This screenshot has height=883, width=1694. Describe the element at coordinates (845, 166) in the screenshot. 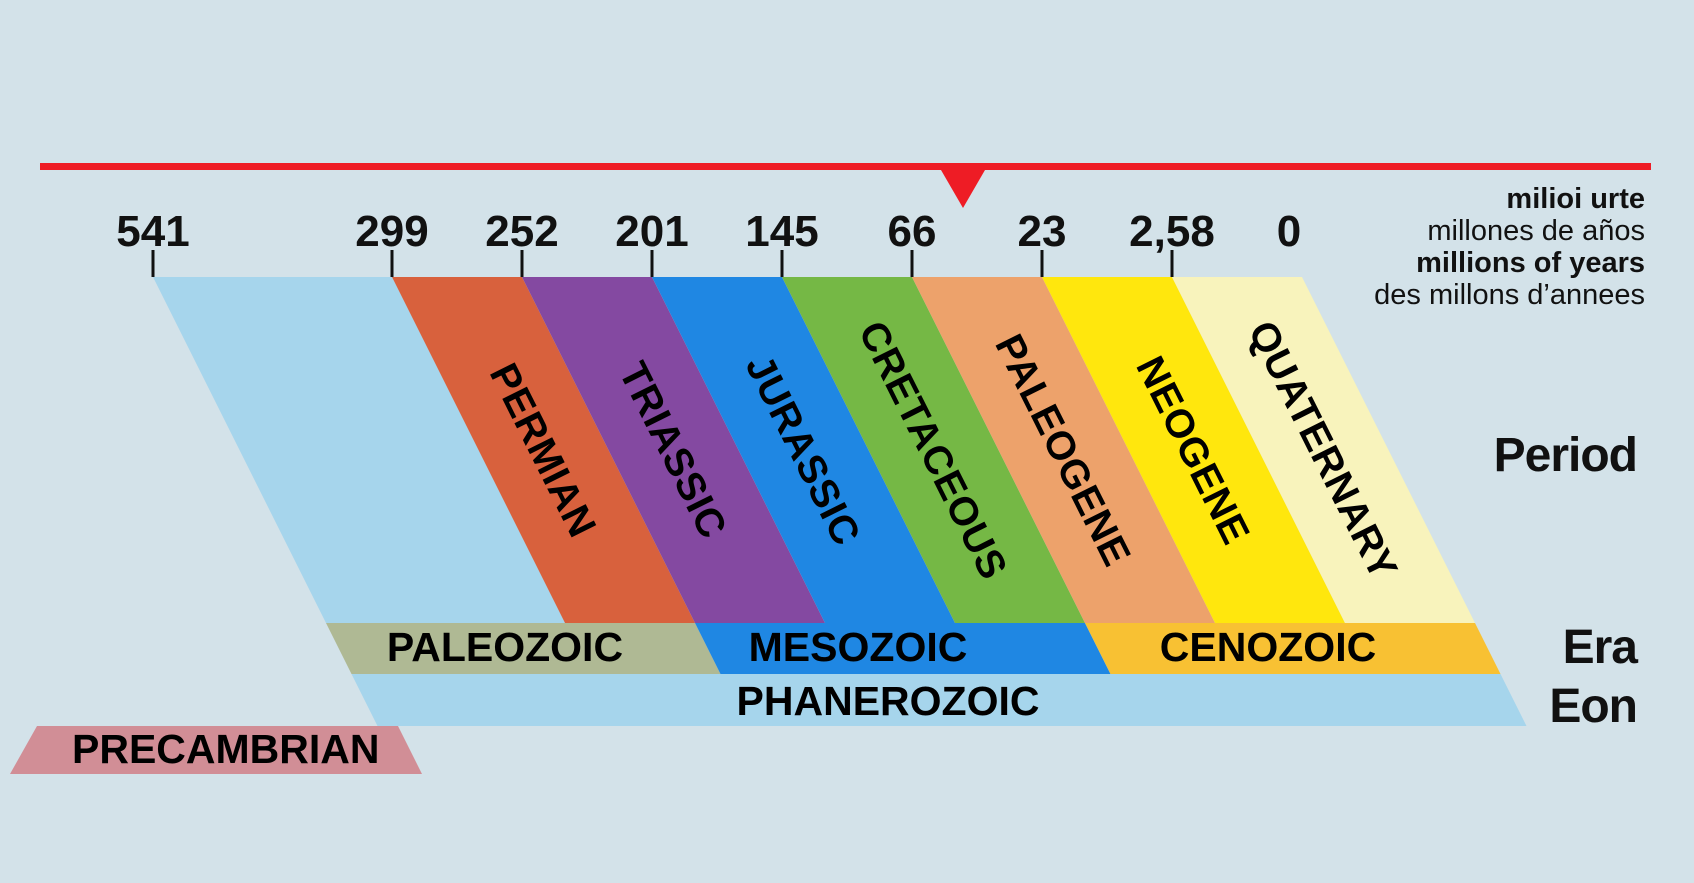

I see `time-axis-line` at that location.